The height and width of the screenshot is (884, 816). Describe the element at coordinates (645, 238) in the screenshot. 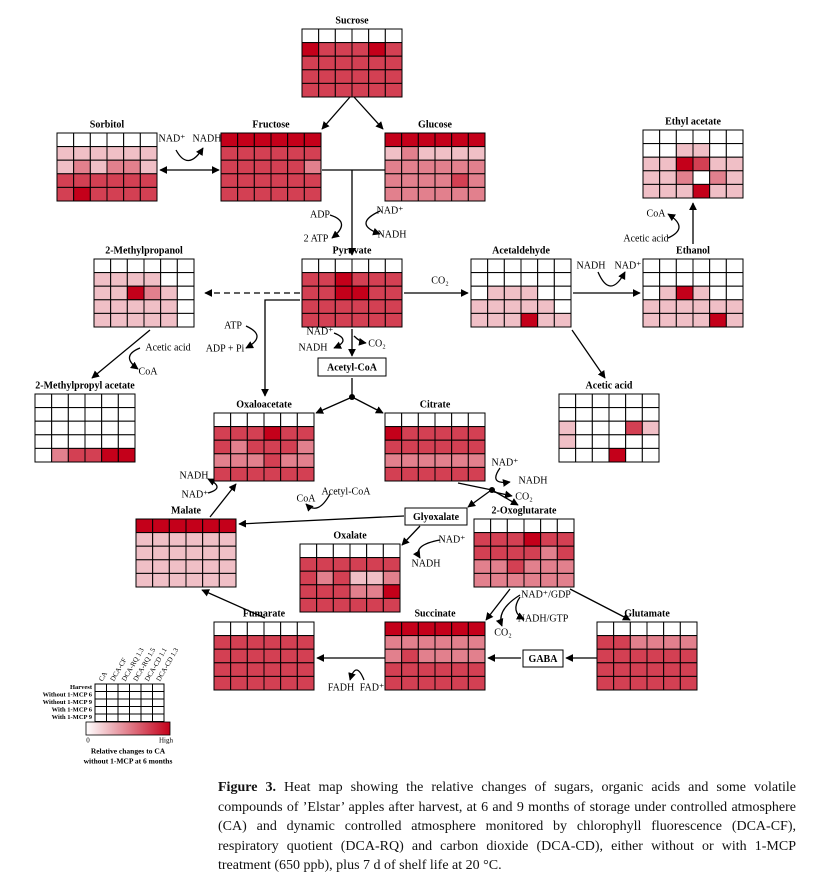

I see `cofactor-label: Acetic acid` at that location.